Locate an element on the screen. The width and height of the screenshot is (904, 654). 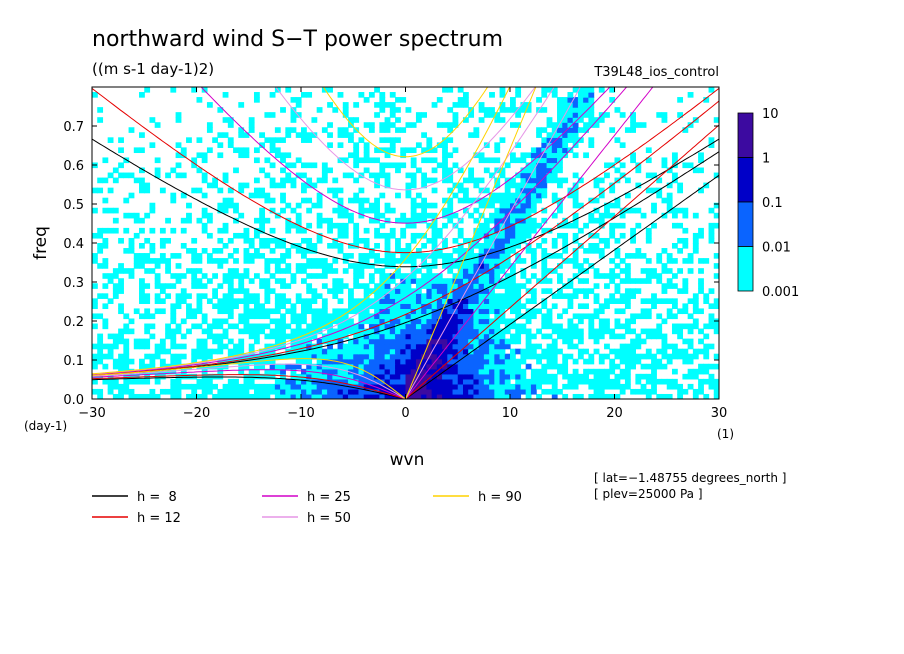
colorbar-swatch is located at coordinates (745, 269).